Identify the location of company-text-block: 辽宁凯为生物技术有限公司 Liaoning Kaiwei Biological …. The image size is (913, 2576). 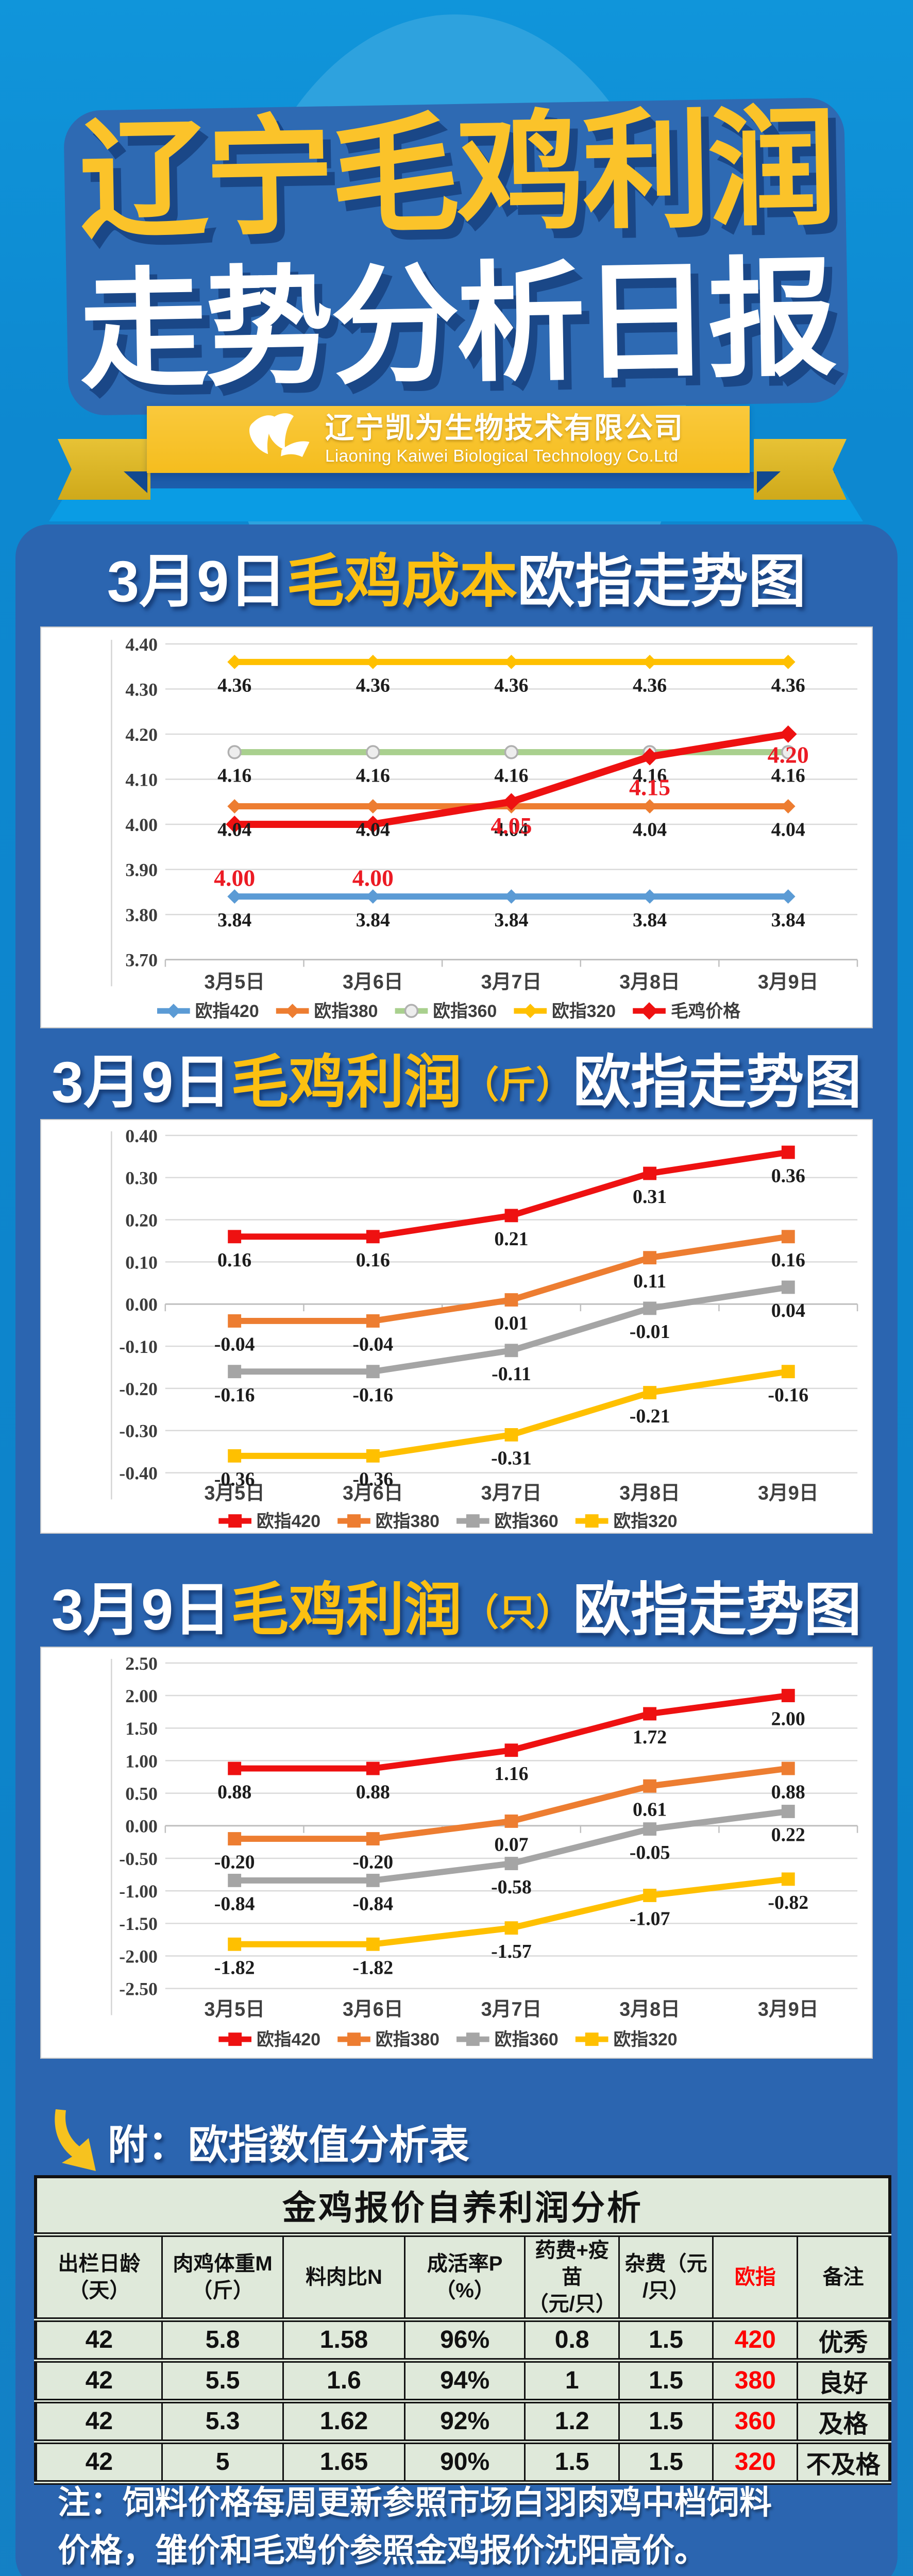
(505, 440).